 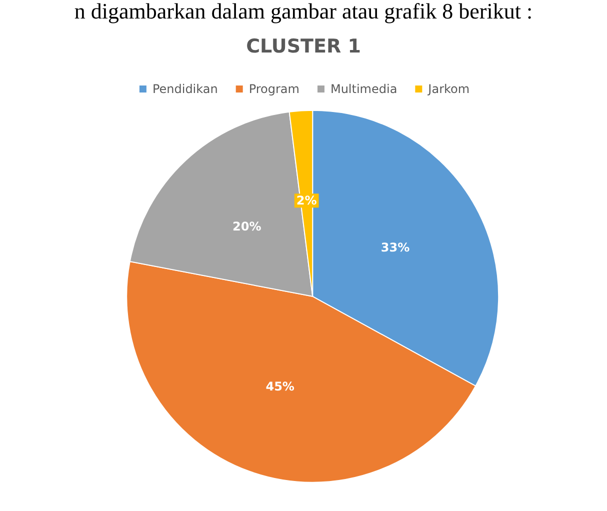 What do you see at coordinates (303, 12) in the screenshot?
I see `text: n digambarkan dalam gambar atau grafik 8 berikut :` at bounding box center [303, 12].